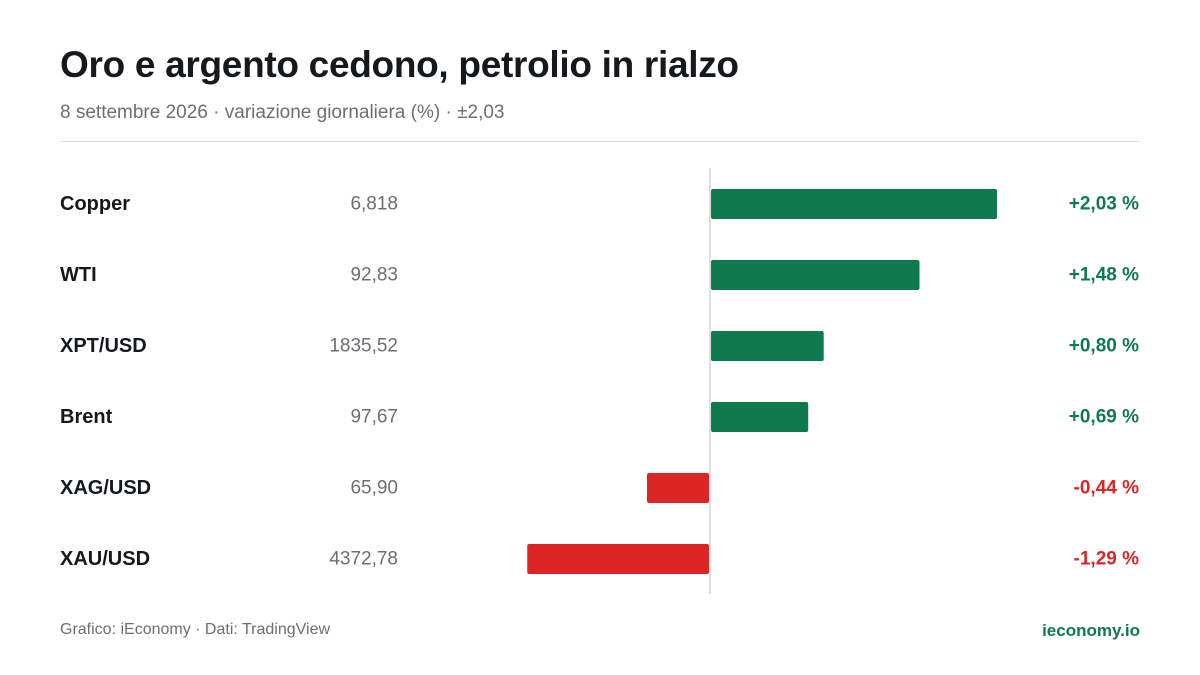 This screenshot has height=675, width=1200. I want to click on value-label: +2,03 %, so click(1104, 204).